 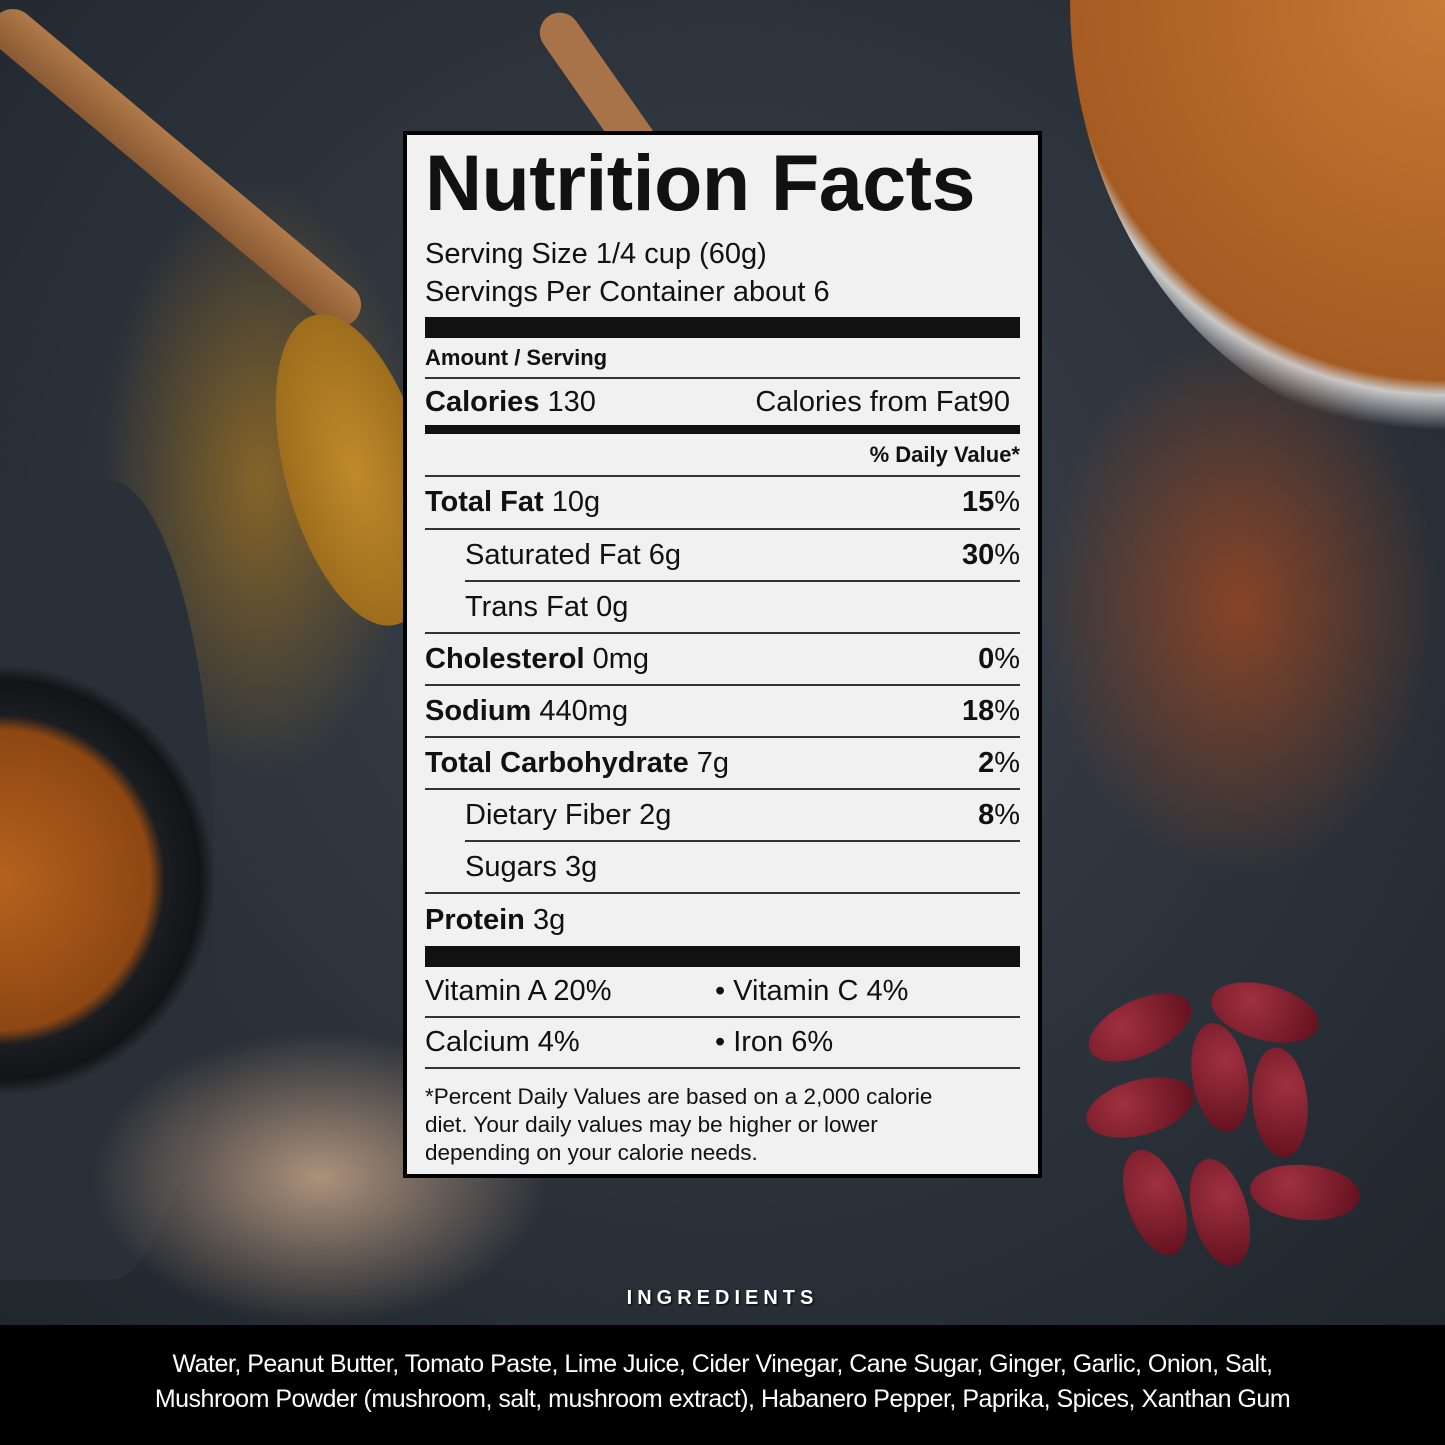 I want to click on servings-per-container: Servings Per Container about 6, so click(x=627, y=292).